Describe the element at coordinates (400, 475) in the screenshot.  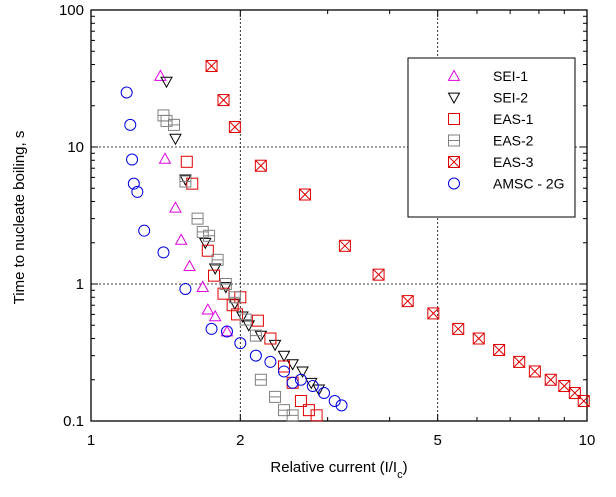
I see `x-axis-label-sub: c` at that location.